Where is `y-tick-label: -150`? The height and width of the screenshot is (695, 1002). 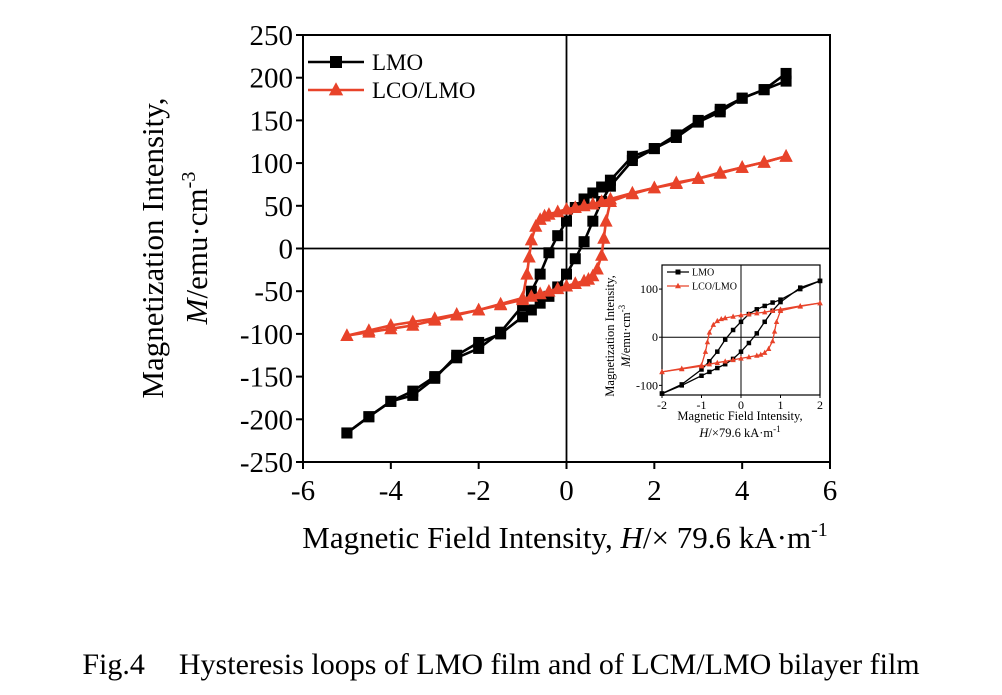 y-tick-label: -150 is located at coordinates (266, 378).